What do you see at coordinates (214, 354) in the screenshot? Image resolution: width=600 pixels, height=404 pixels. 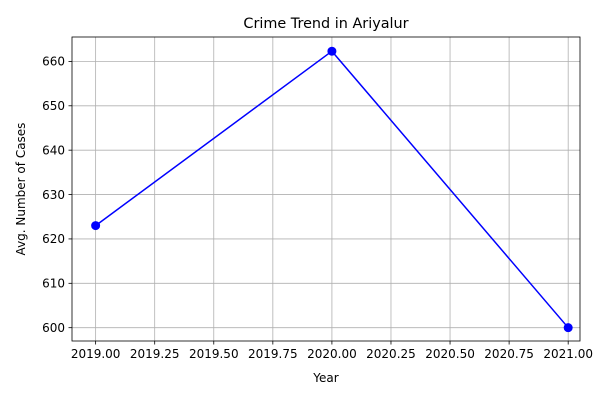 I see `x-tick-label: 2019.50` at bounding box center [214, 354].